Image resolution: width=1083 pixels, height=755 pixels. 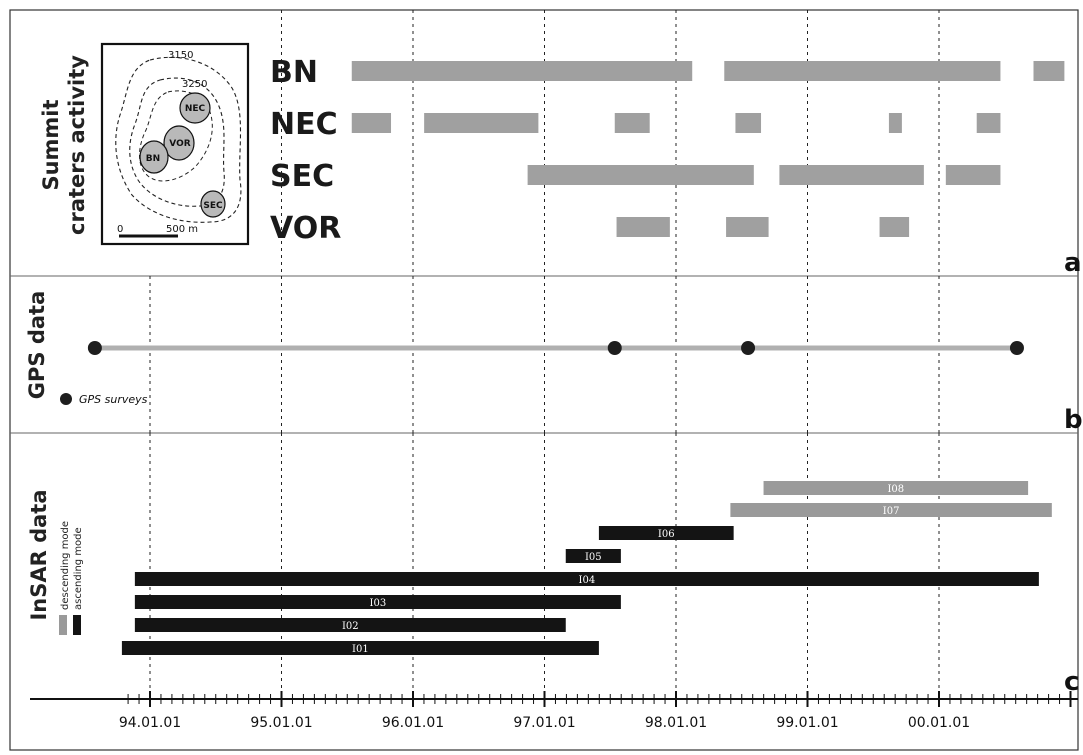 I want to click on crater-label-bn: BN, so click(x=294, y=72).